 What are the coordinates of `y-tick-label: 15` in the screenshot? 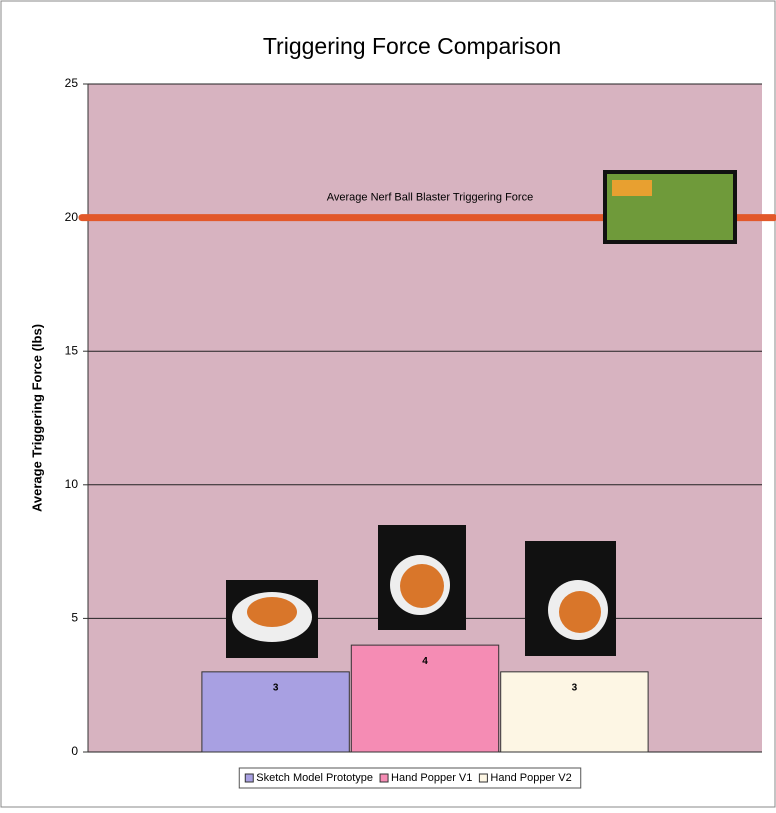 It's located at (72, 350).